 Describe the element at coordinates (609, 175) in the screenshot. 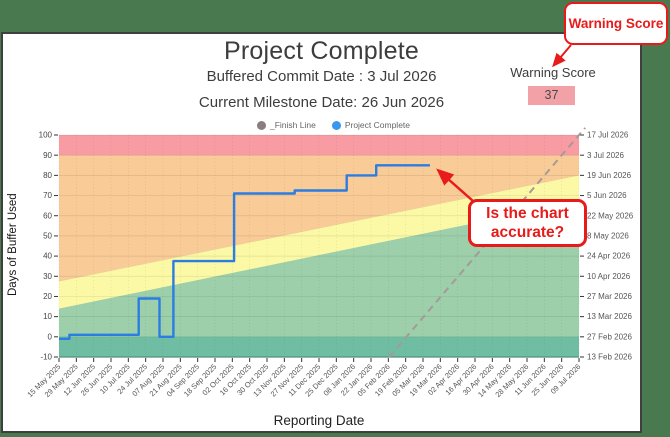

I see `right-axis-label: 19 Jun 2026` at that location.